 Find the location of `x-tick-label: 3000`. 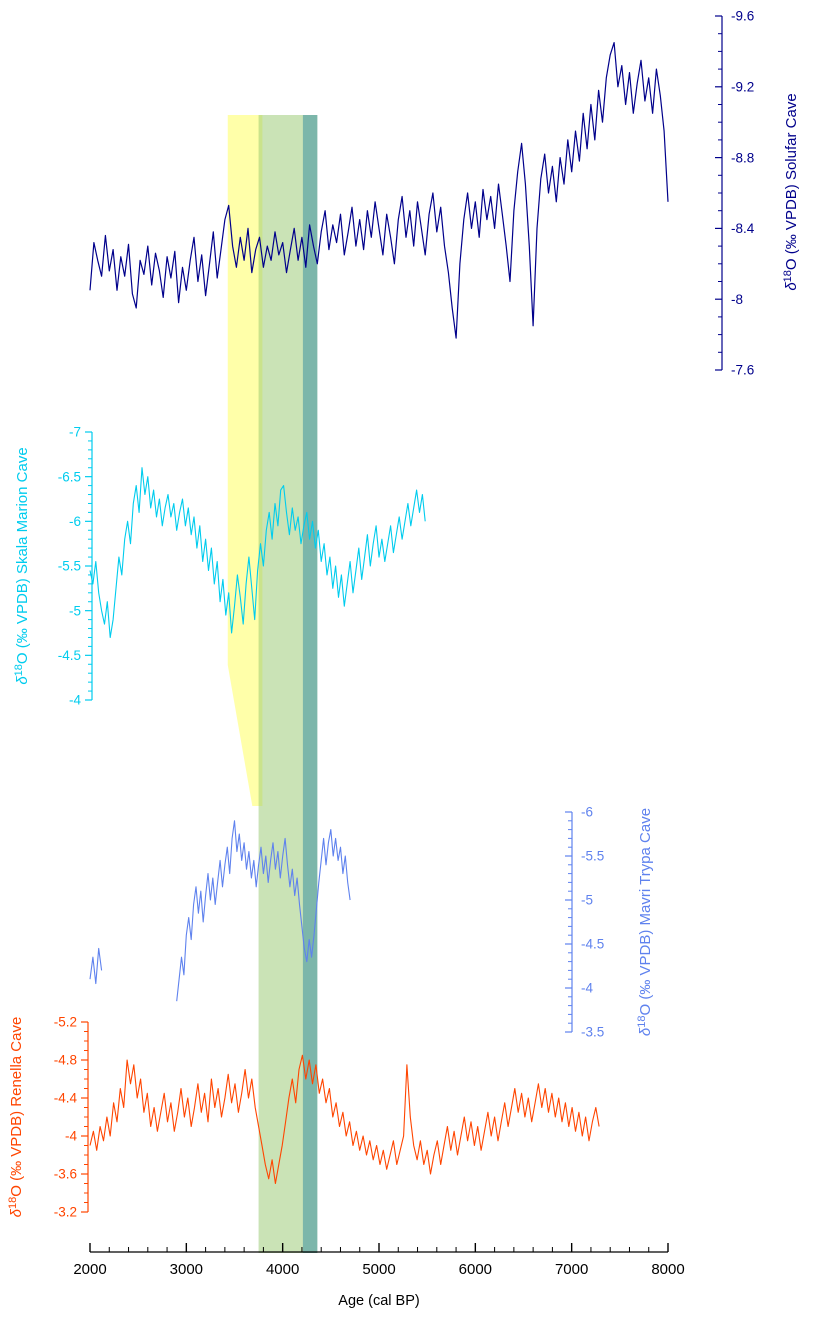

x-tick-label: 3000 is located at coordinates (186, 1269).